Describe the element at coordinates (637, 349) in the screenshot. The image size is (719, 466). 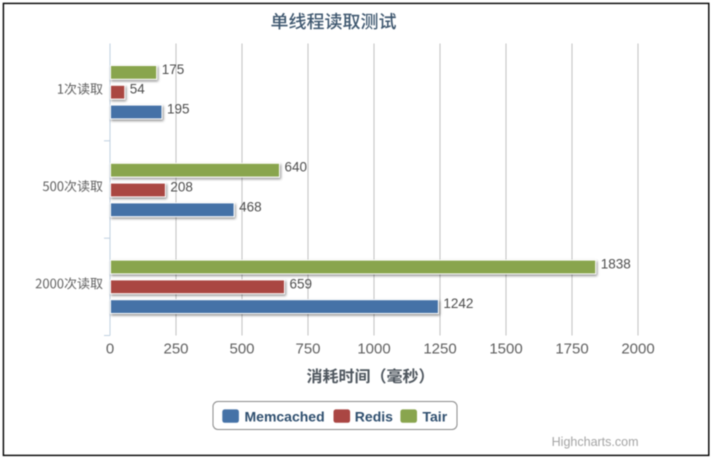
I see `svg-text: 2000` at that location.